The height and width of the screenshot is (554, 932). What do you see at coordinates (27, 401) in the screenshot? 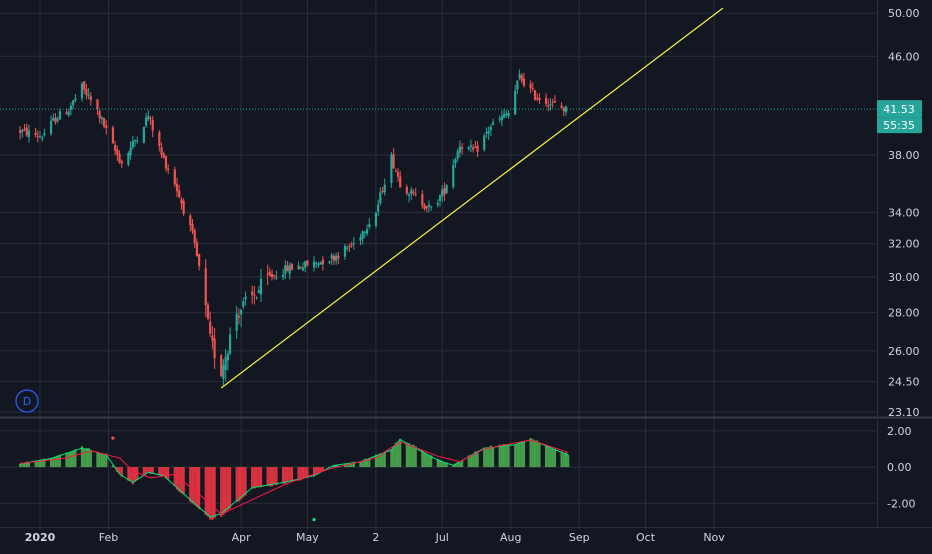
I see `interval-badge-circle` at bounding box center [27, 401].